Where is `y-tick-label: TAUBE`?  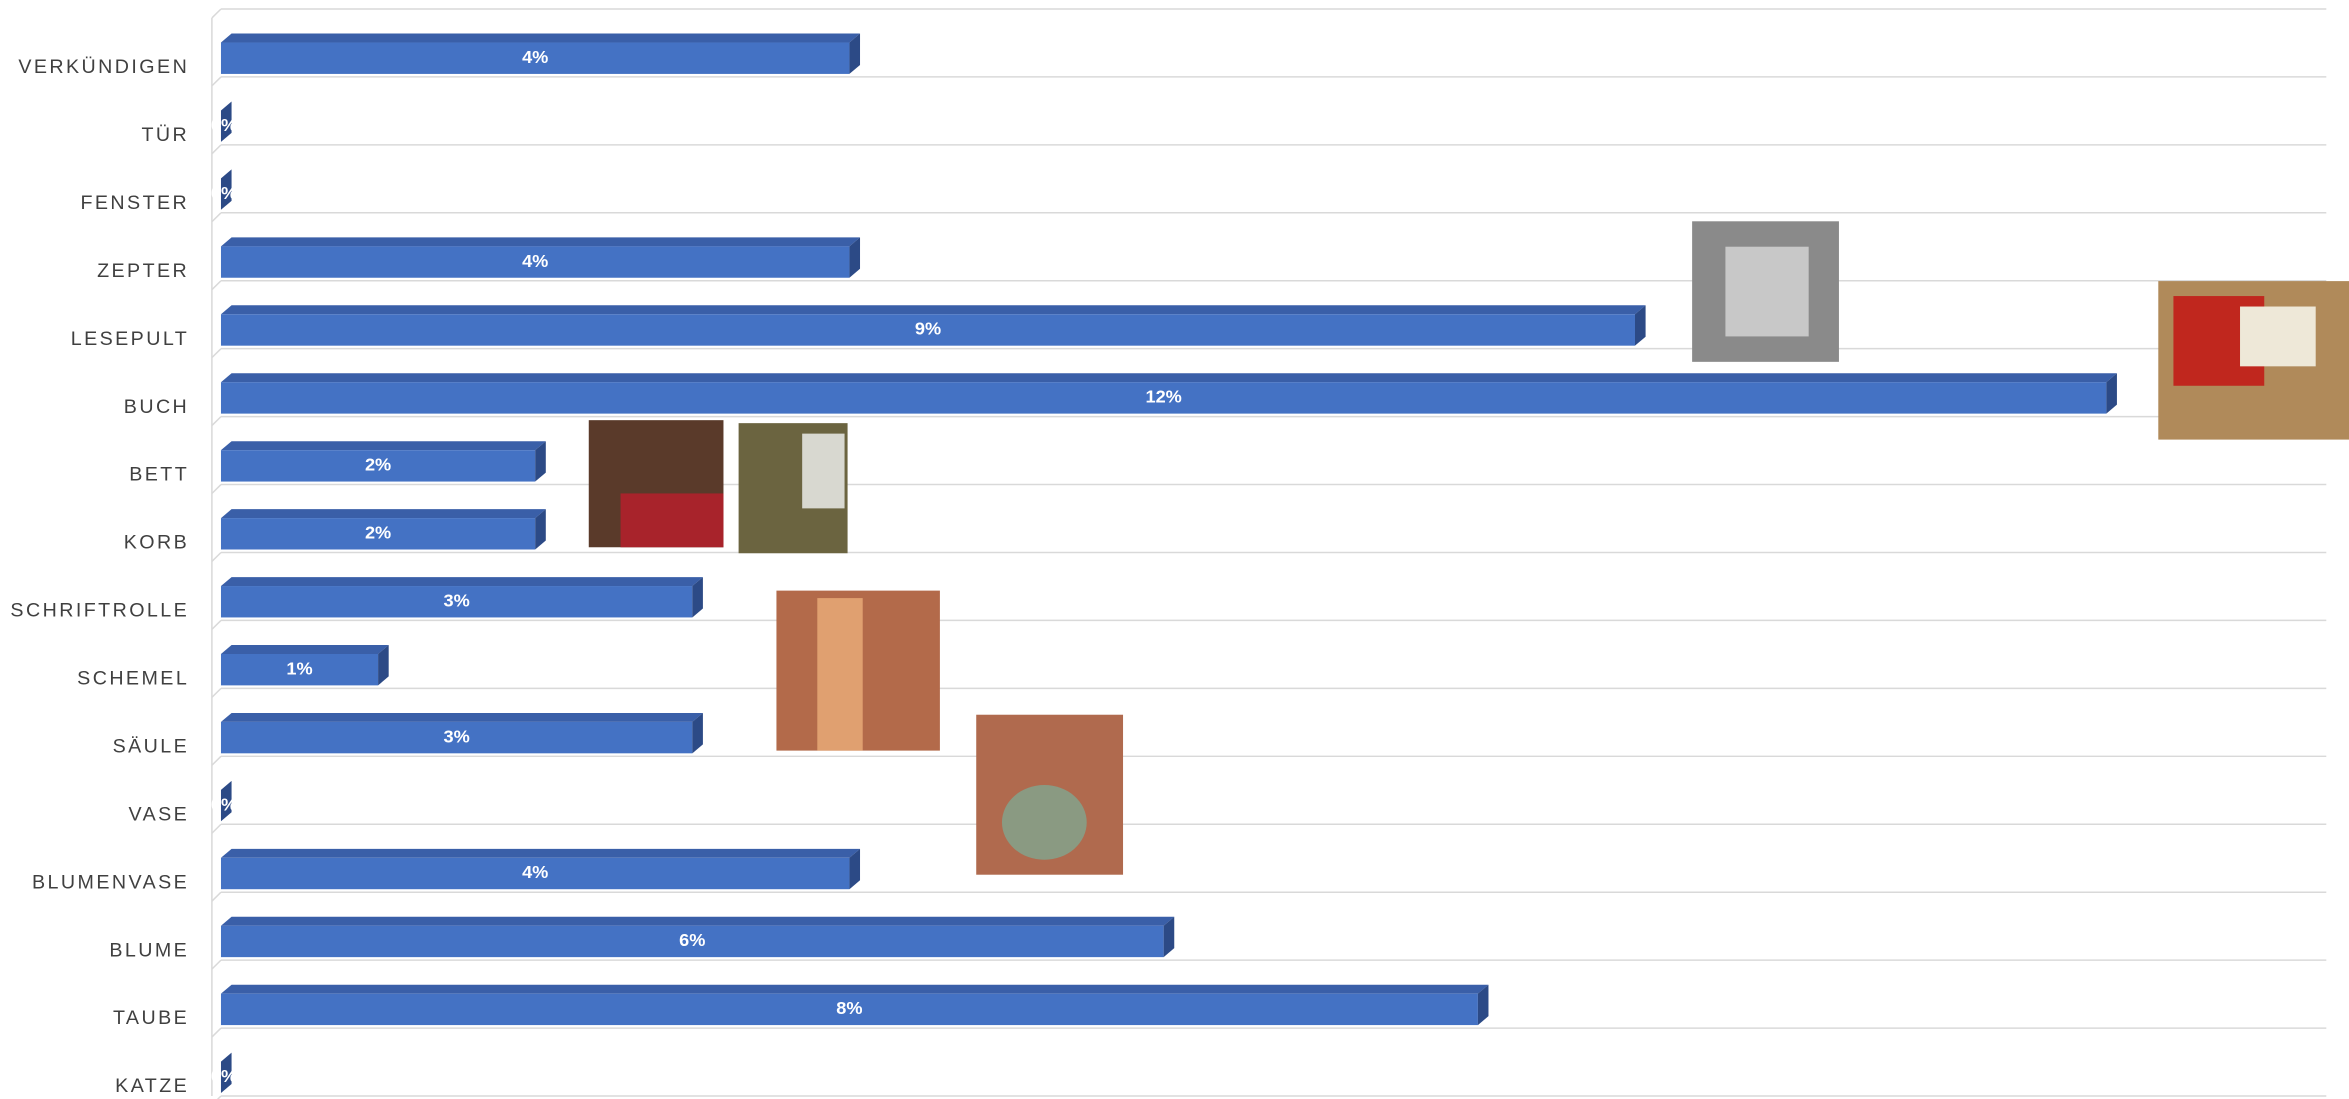
y-tick-label: TAUBE is located at coordinates (151, 1018).